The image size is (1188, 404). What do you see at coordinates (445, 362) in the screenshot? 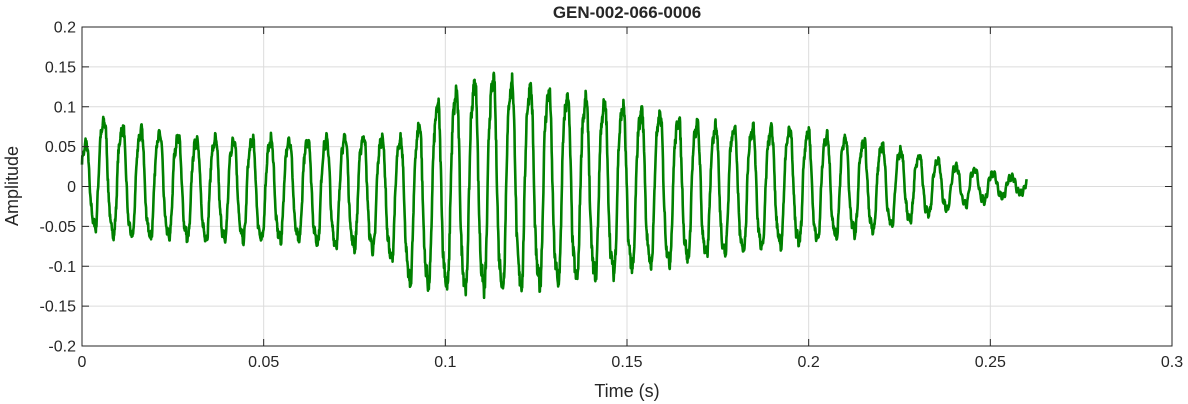
I see `x-tick-label: 0.1` at bounding box center [445, 362].